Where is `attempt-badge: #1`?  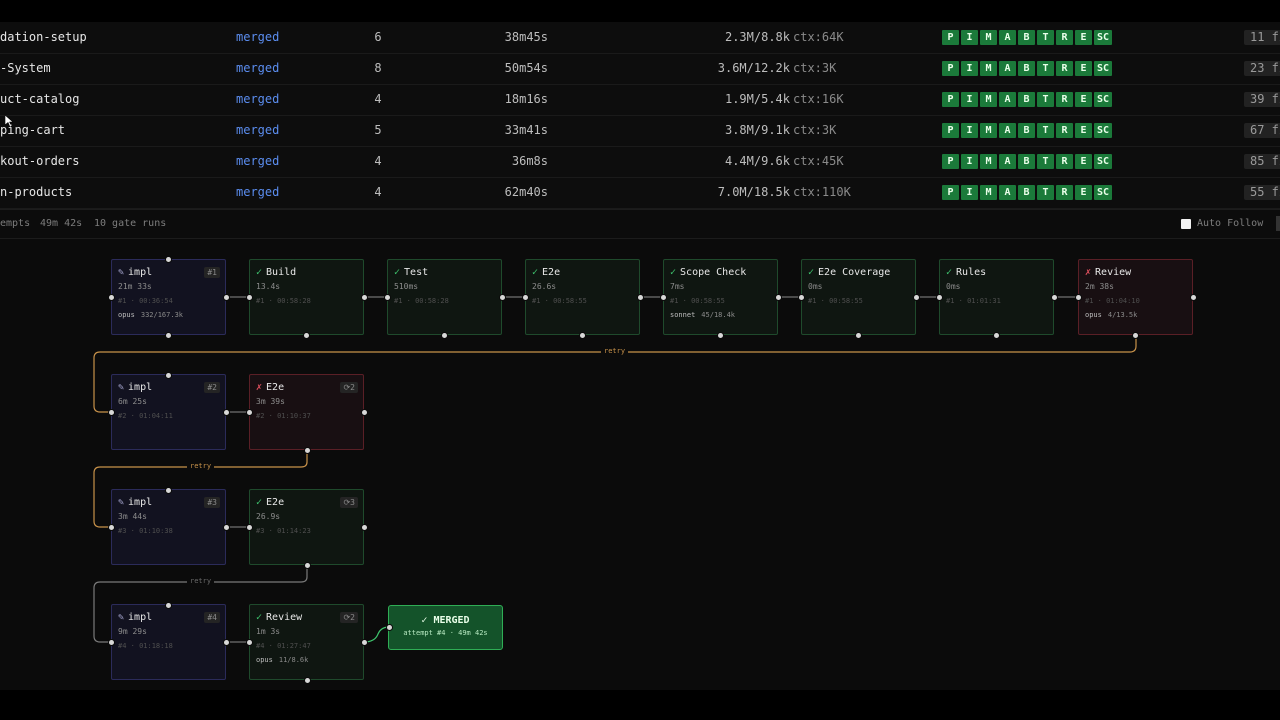 attempt-badge: #1 is located at coordinates (212, 272).